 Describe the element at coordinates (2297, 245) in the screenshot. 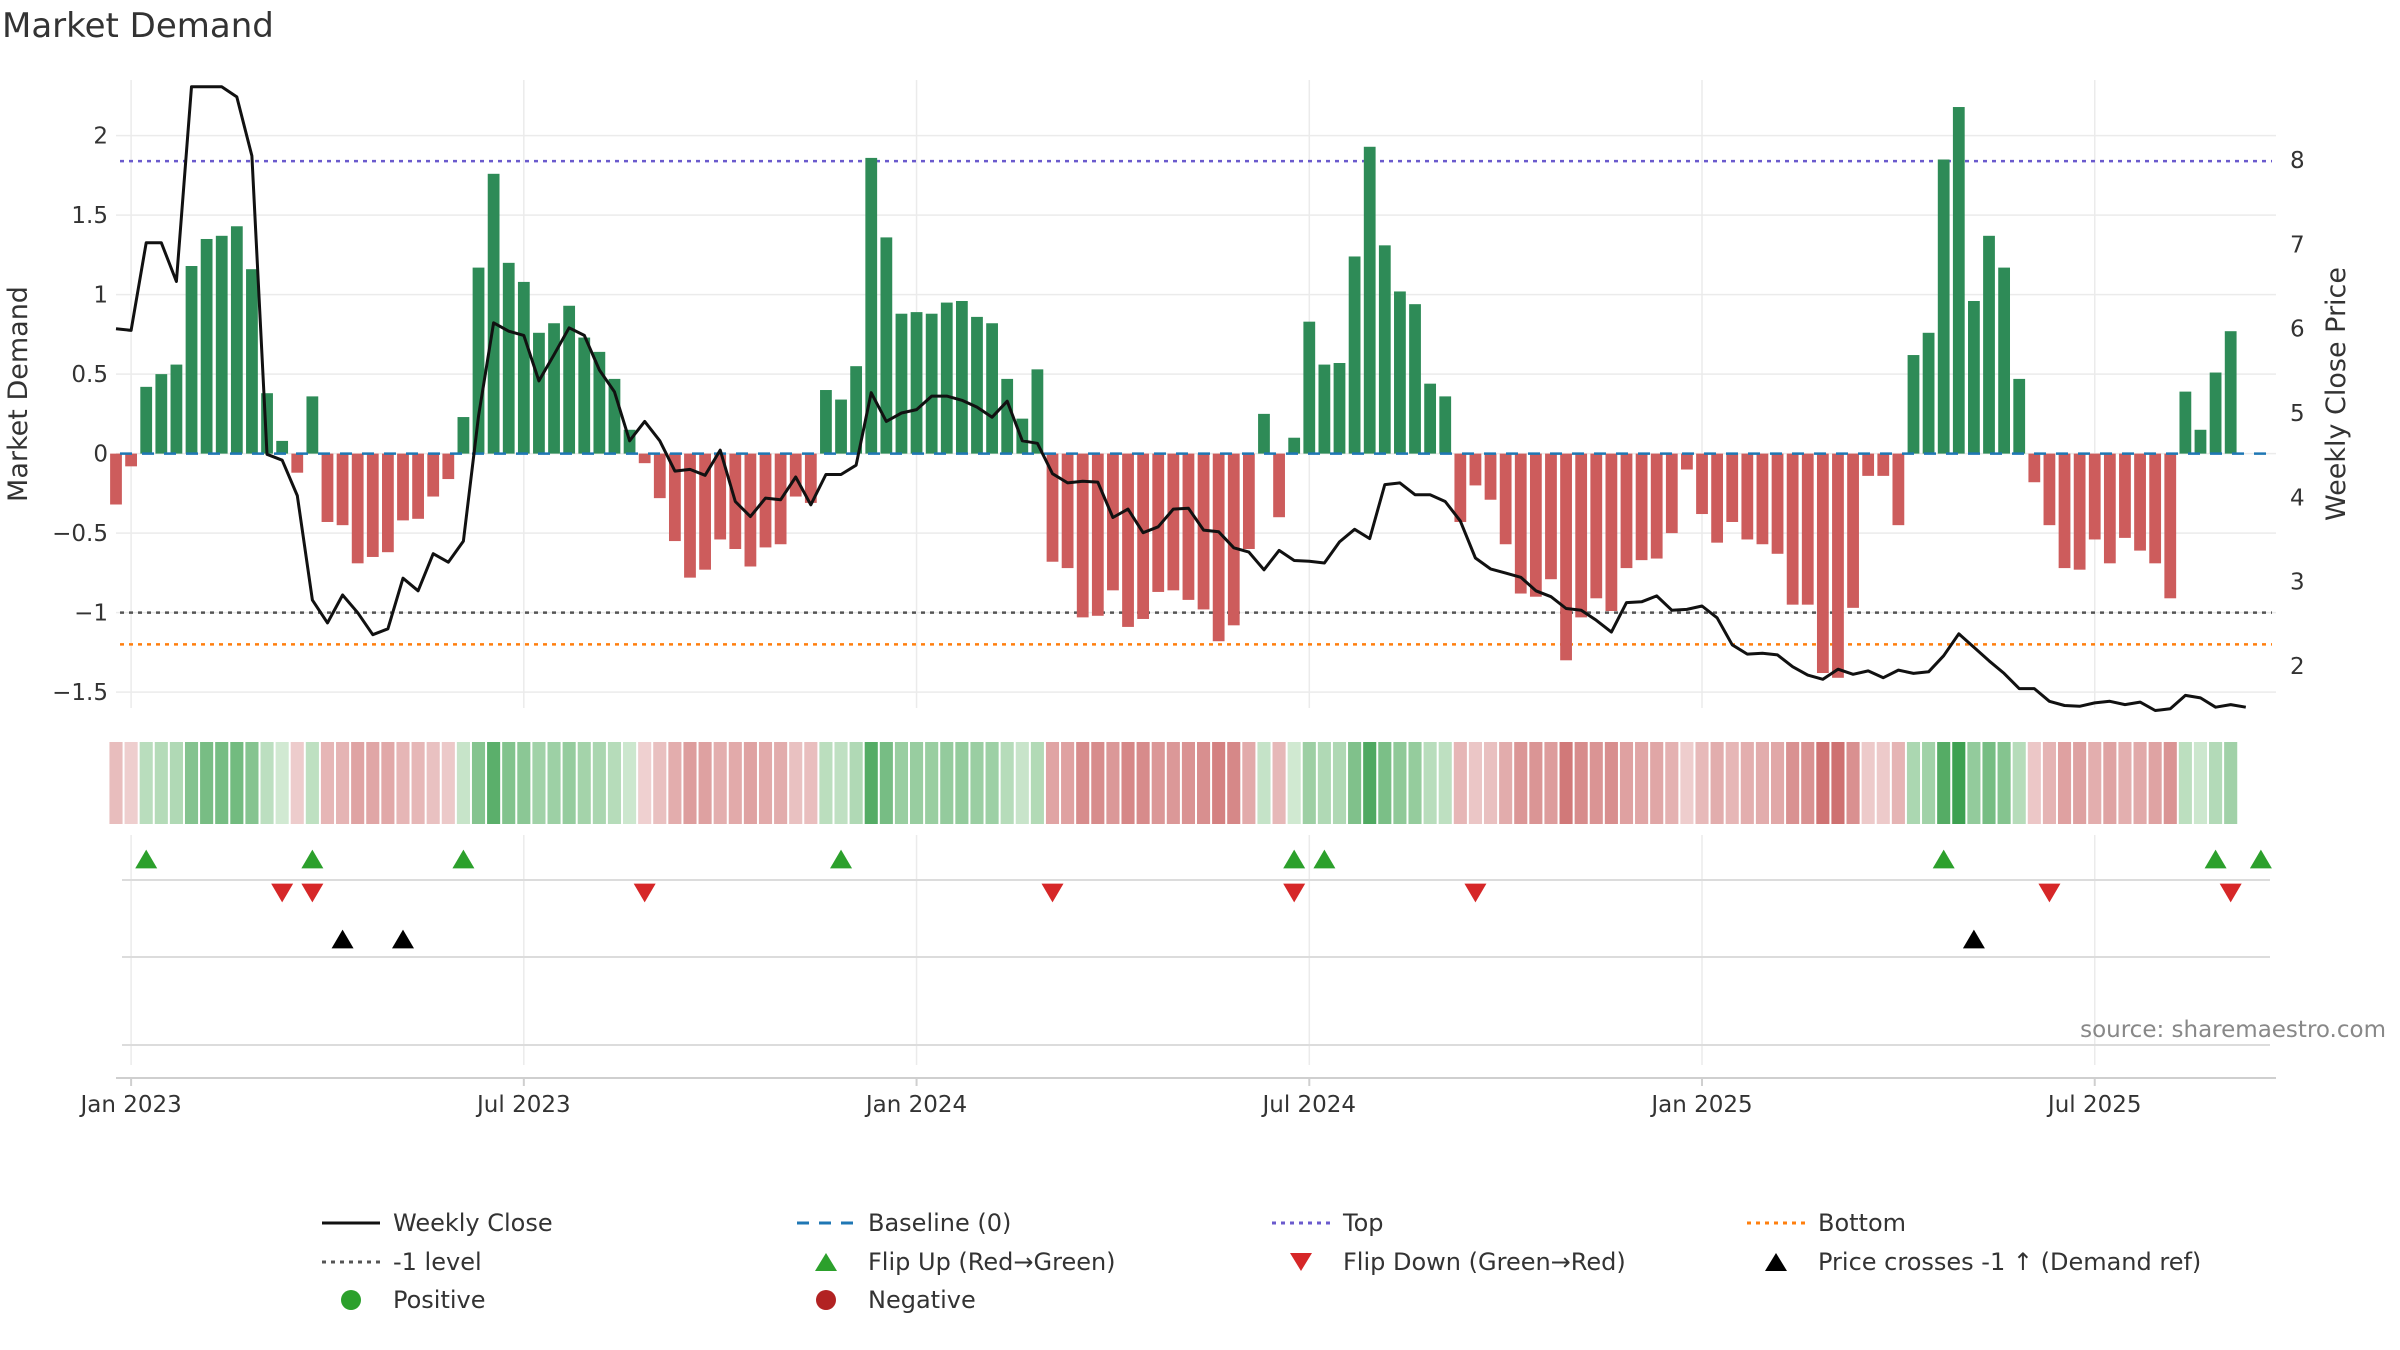

I see `y2-tick-label: 7` at that location.